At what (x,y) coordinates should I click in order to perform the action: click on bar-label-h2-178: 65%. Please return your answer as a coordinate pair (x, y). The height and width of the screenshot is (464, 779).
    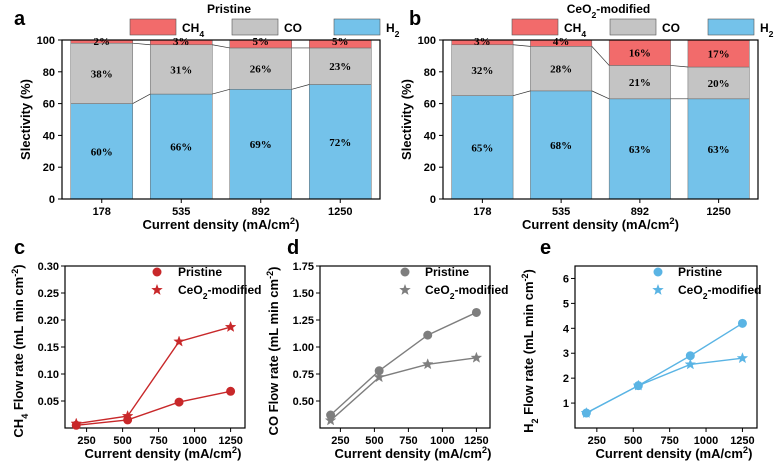
    Looking at the image, I should click on (482, 148).